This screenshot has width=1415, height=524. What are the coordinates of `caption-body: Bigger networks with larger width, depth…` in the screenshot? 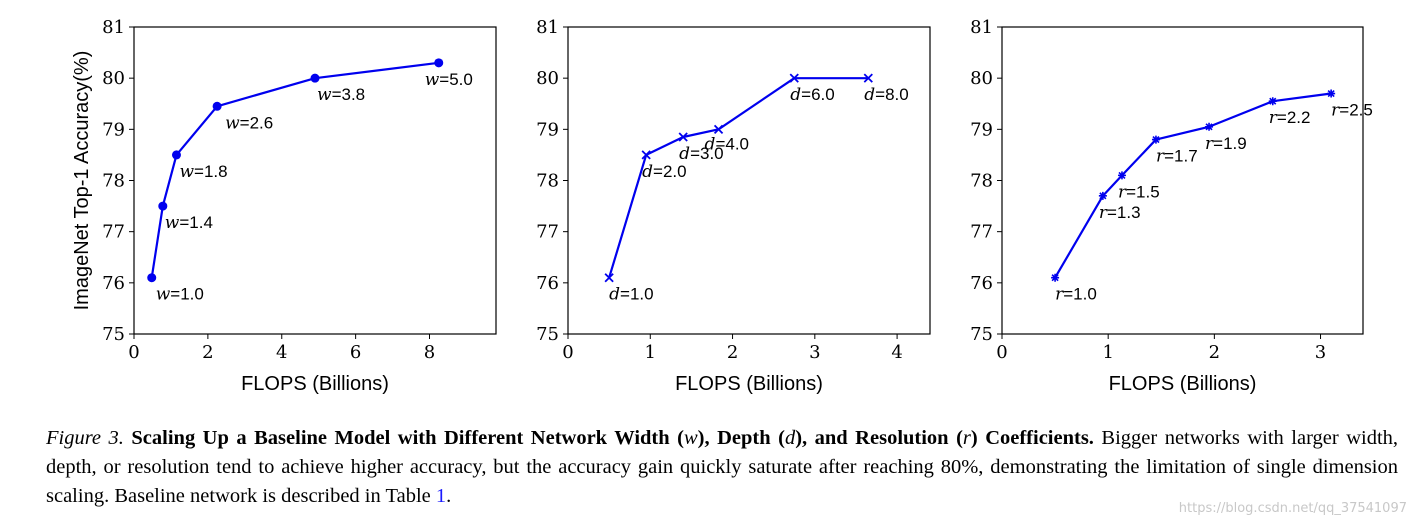 It's located at (722, 467).